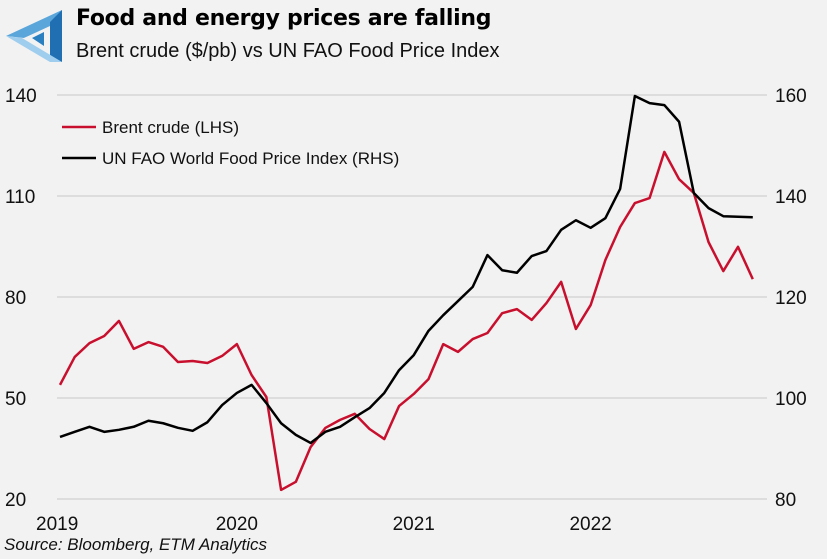 Image resolution: width=827 pixels, height=559 pixels. I want to click on x-axis-tick-label: 2020, so click(237, 524).